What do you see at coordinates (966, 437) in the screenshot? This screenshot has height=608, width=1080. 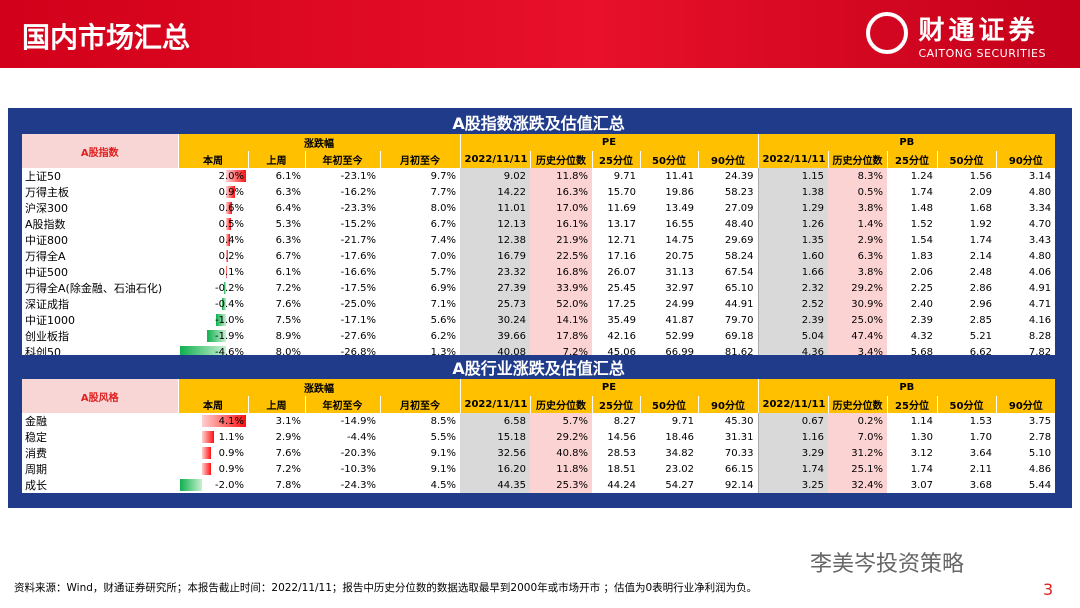 I see `cell: 1.70` at bounding box center [966, 437].